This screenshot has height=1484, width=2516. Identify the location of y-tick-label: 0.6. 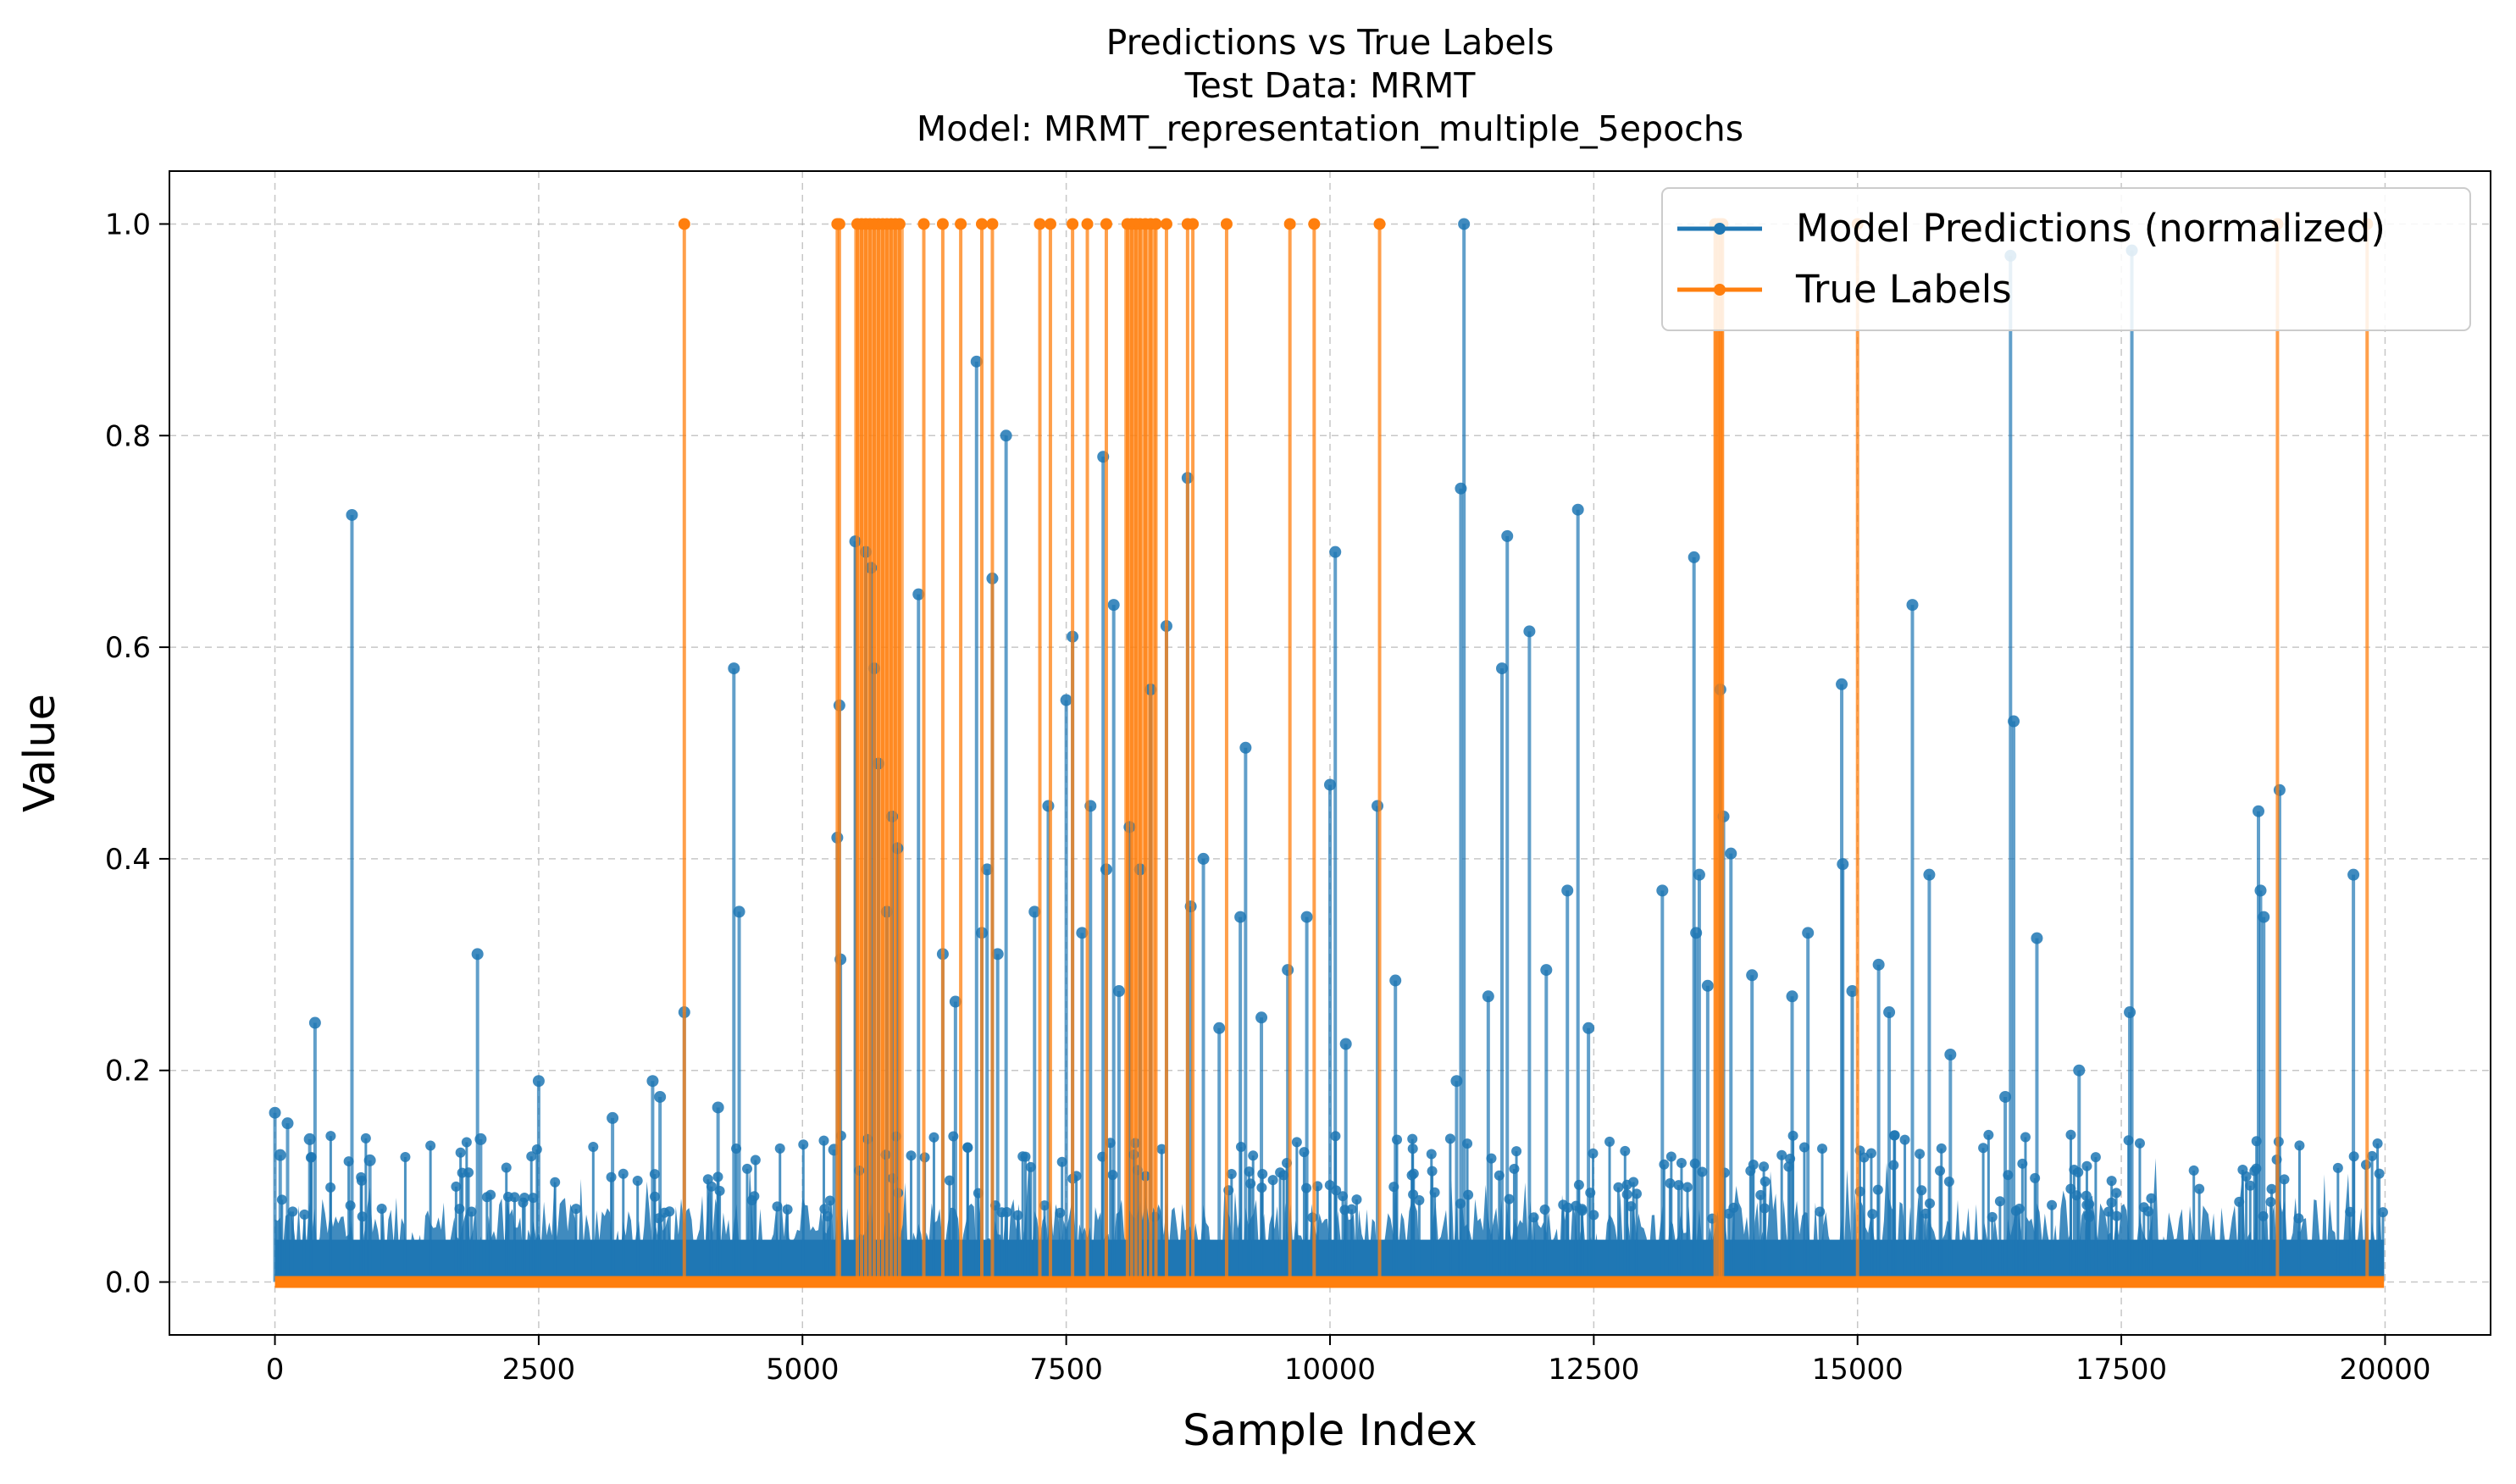
(128, 648).